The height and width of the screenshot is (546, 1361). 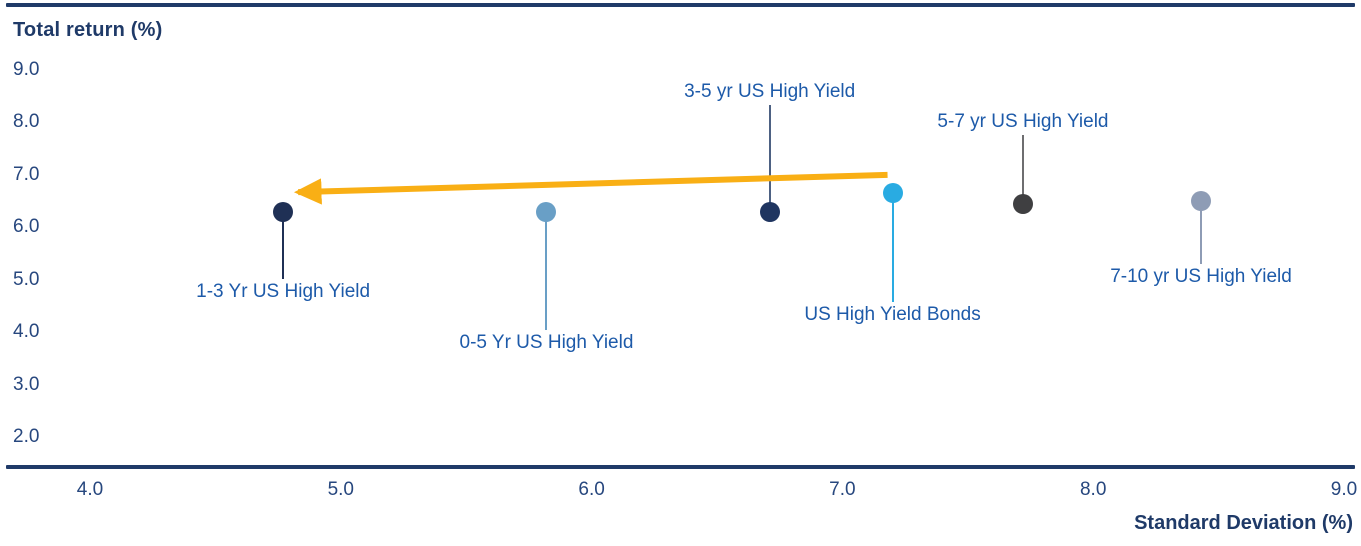 What do you see at coordinates (591, 489) in the screenshot?
I see `x-tick-label: 6.0` at bounding box center [591, 489].